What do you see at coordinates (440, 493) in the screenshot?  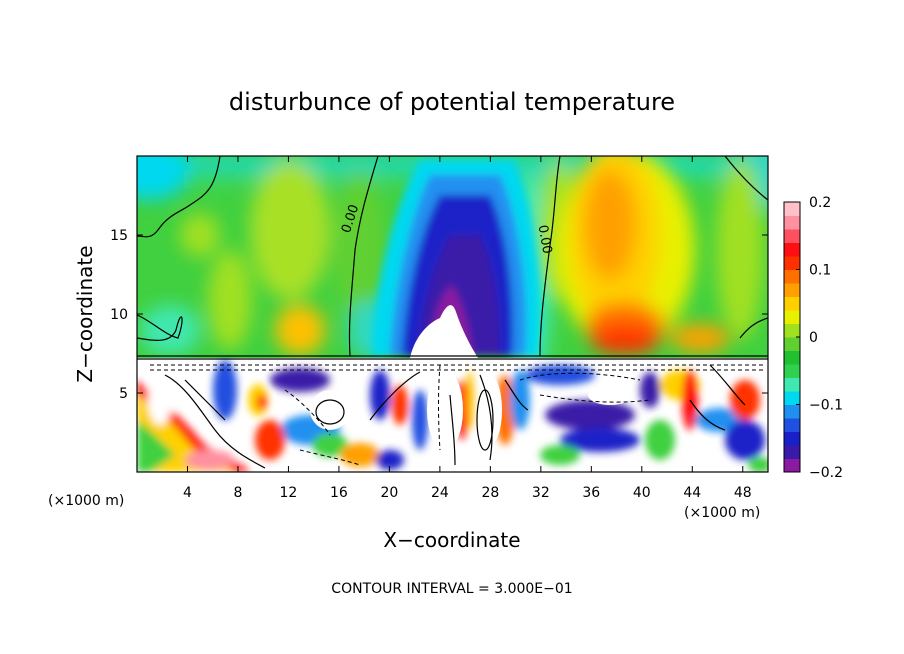 I see `x-tick-label: 24` at bounding box center [440, 493].